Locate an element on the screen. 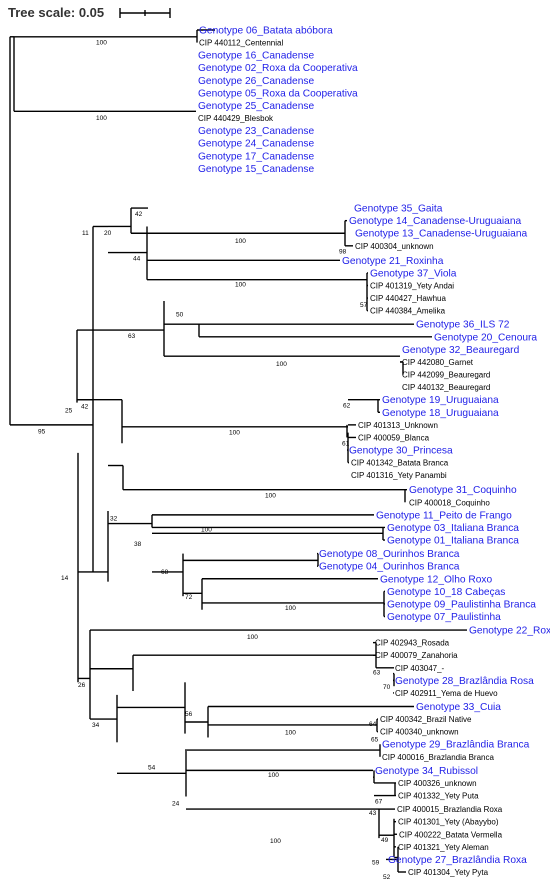 The image size is (550, 880). cip-leaf-label: CIP 401316_Yety Panambi is located at coordinates (399, 475).